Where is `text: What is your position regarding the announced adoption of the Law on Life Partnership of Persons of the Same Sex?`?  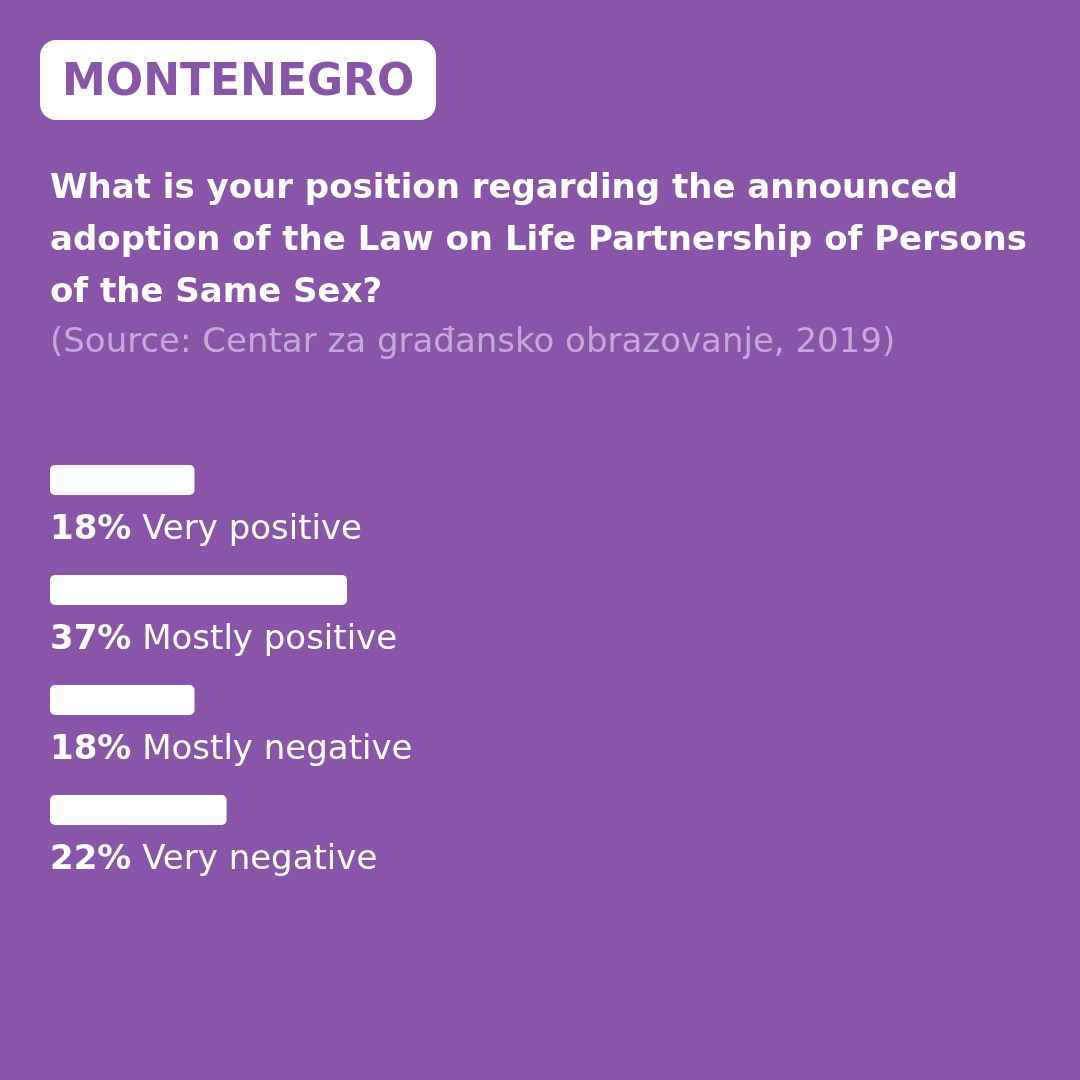
text: What is your position regarding the announced adoption of the Law on Life Partnership of Persons of the Same Sex? is located at coordinates (539, 238).